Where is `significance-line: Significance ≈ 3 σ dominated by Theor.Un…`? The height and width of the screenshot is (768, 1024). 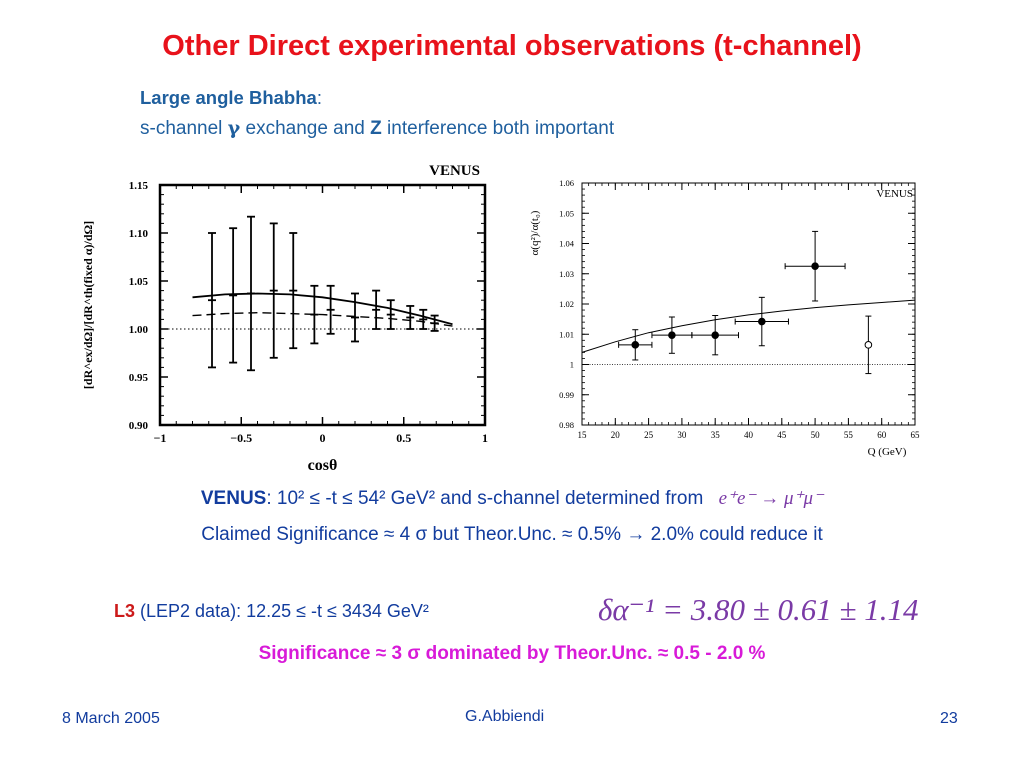 significance-line: Significance ≈ 3 σ dominated by Theor.Un… is located at coordinates (512, 653).